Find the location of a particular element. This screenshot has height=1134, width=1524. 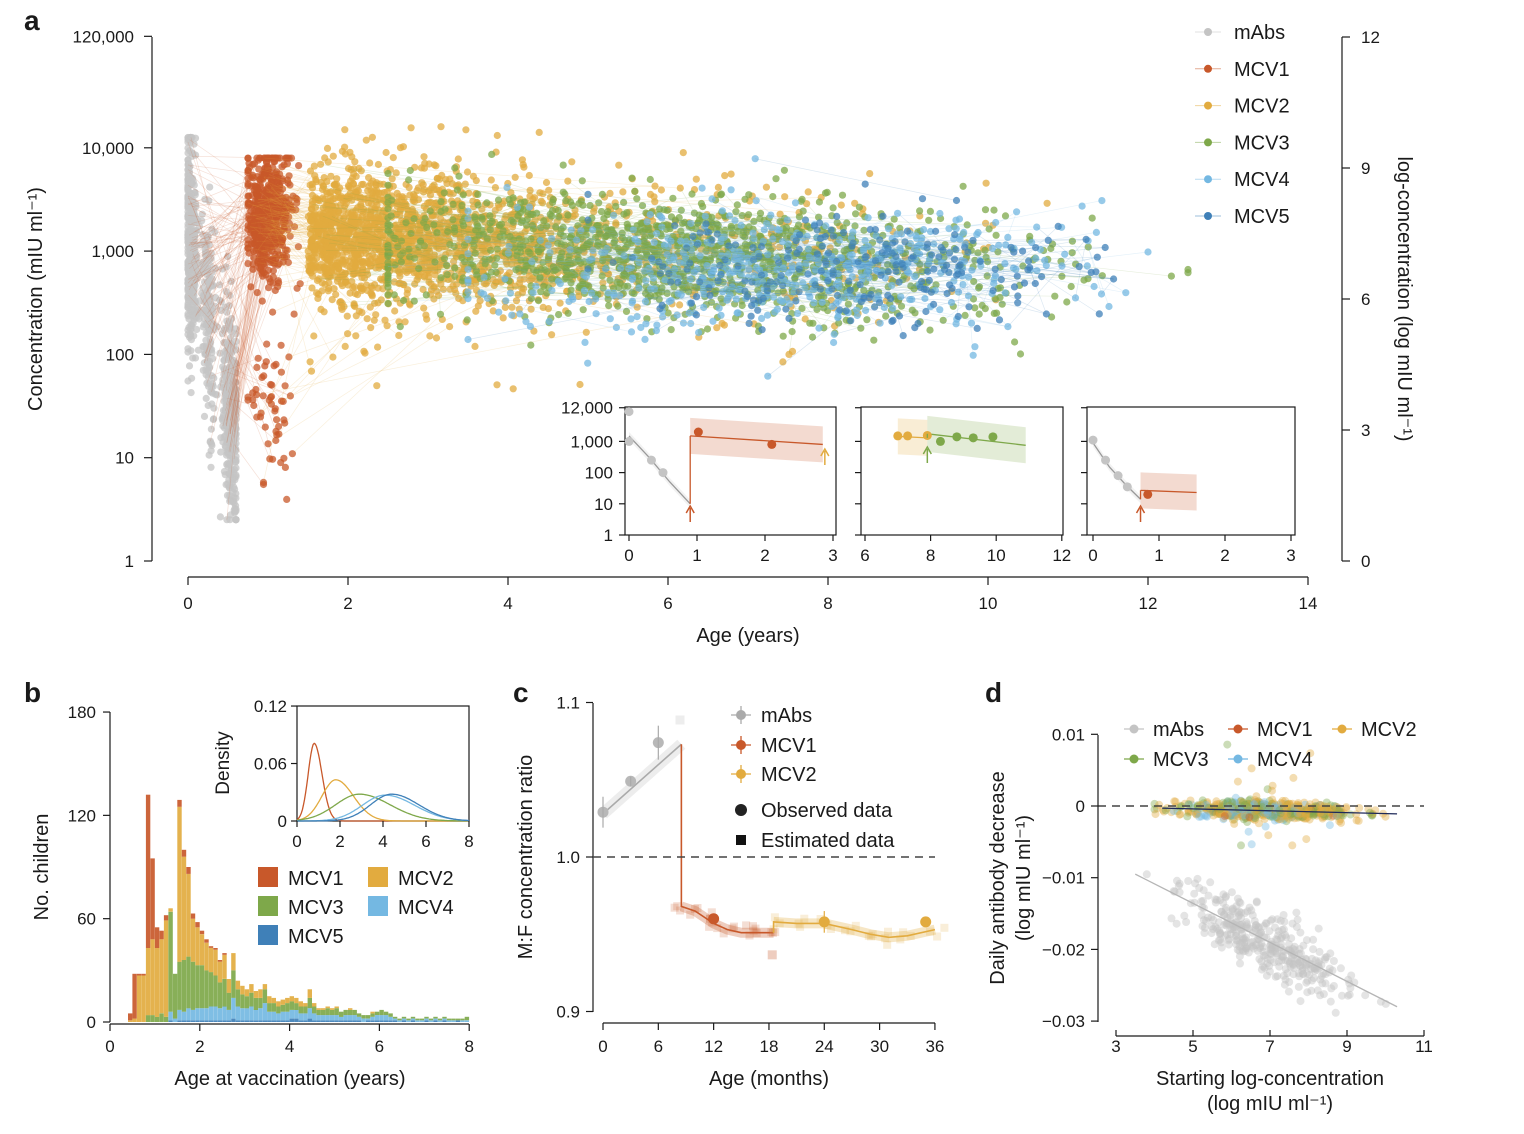

panel-label-a: a is located at coordinates (32, 20).